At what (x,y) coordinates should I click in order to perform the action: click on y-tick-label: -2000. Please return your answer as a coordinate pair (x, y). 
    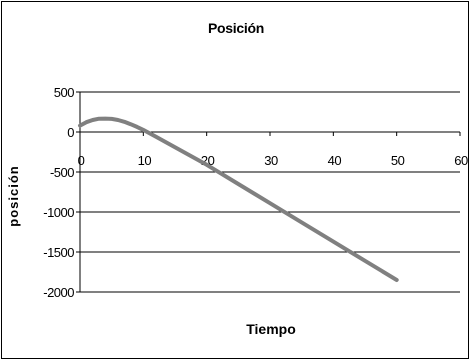
    Looking at the image, I should click on (58, 292).